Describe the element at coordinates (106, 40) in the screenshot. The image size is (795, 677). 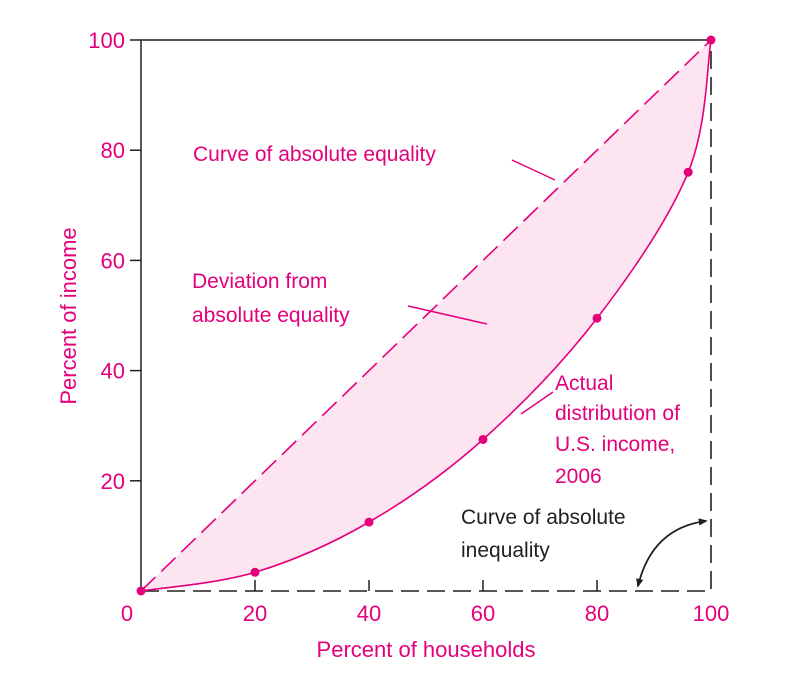
I see `y-tick-label-100: 100` at that location.